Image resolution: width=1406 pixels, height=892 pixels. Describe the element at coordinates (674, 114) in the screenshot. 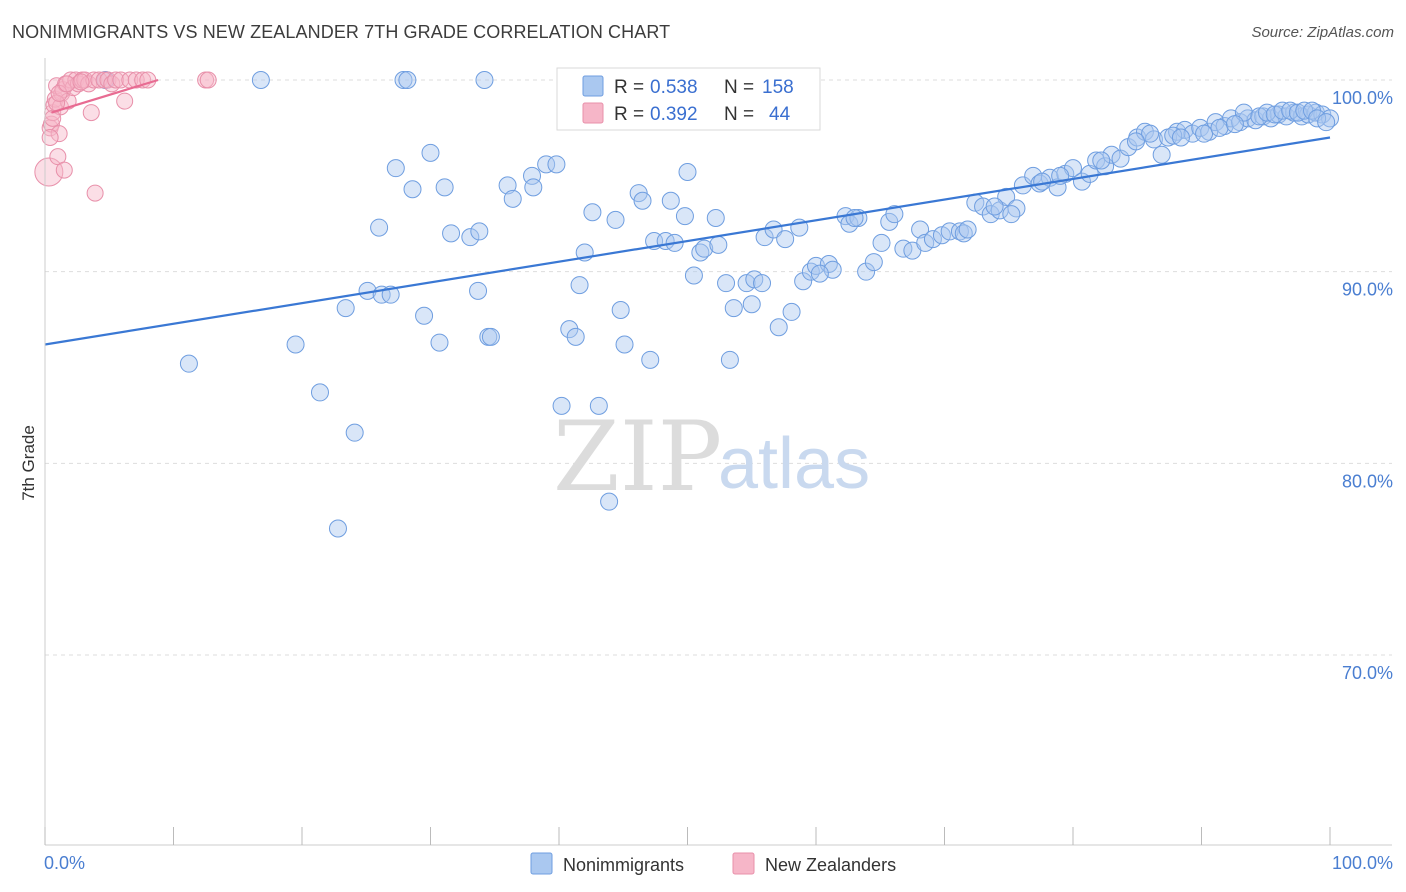

I see `legend-r-value-2: 0.392` at that location.